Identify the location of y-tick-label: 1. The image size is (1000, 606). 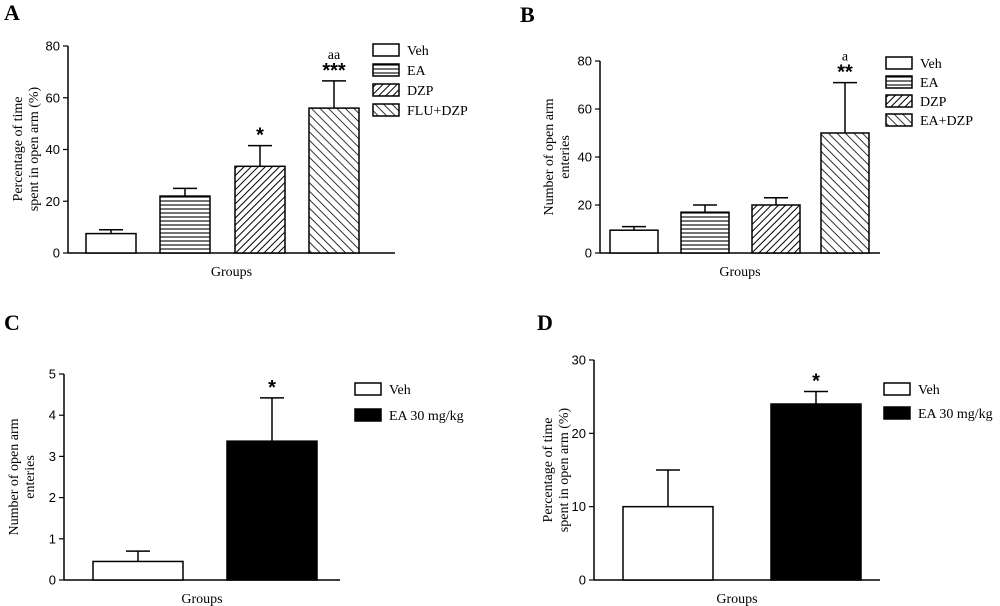
(52, 538).